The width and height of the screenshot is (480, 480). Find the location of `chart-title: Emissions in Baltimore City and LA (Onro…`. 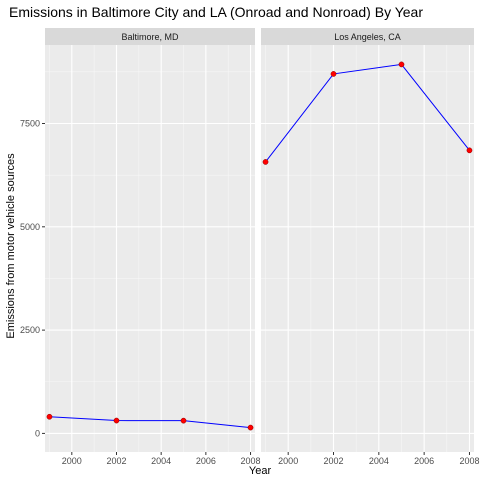

chart-title: Emissions in Baltimore City and LA (Onro… is located at coordinates (216, 12).